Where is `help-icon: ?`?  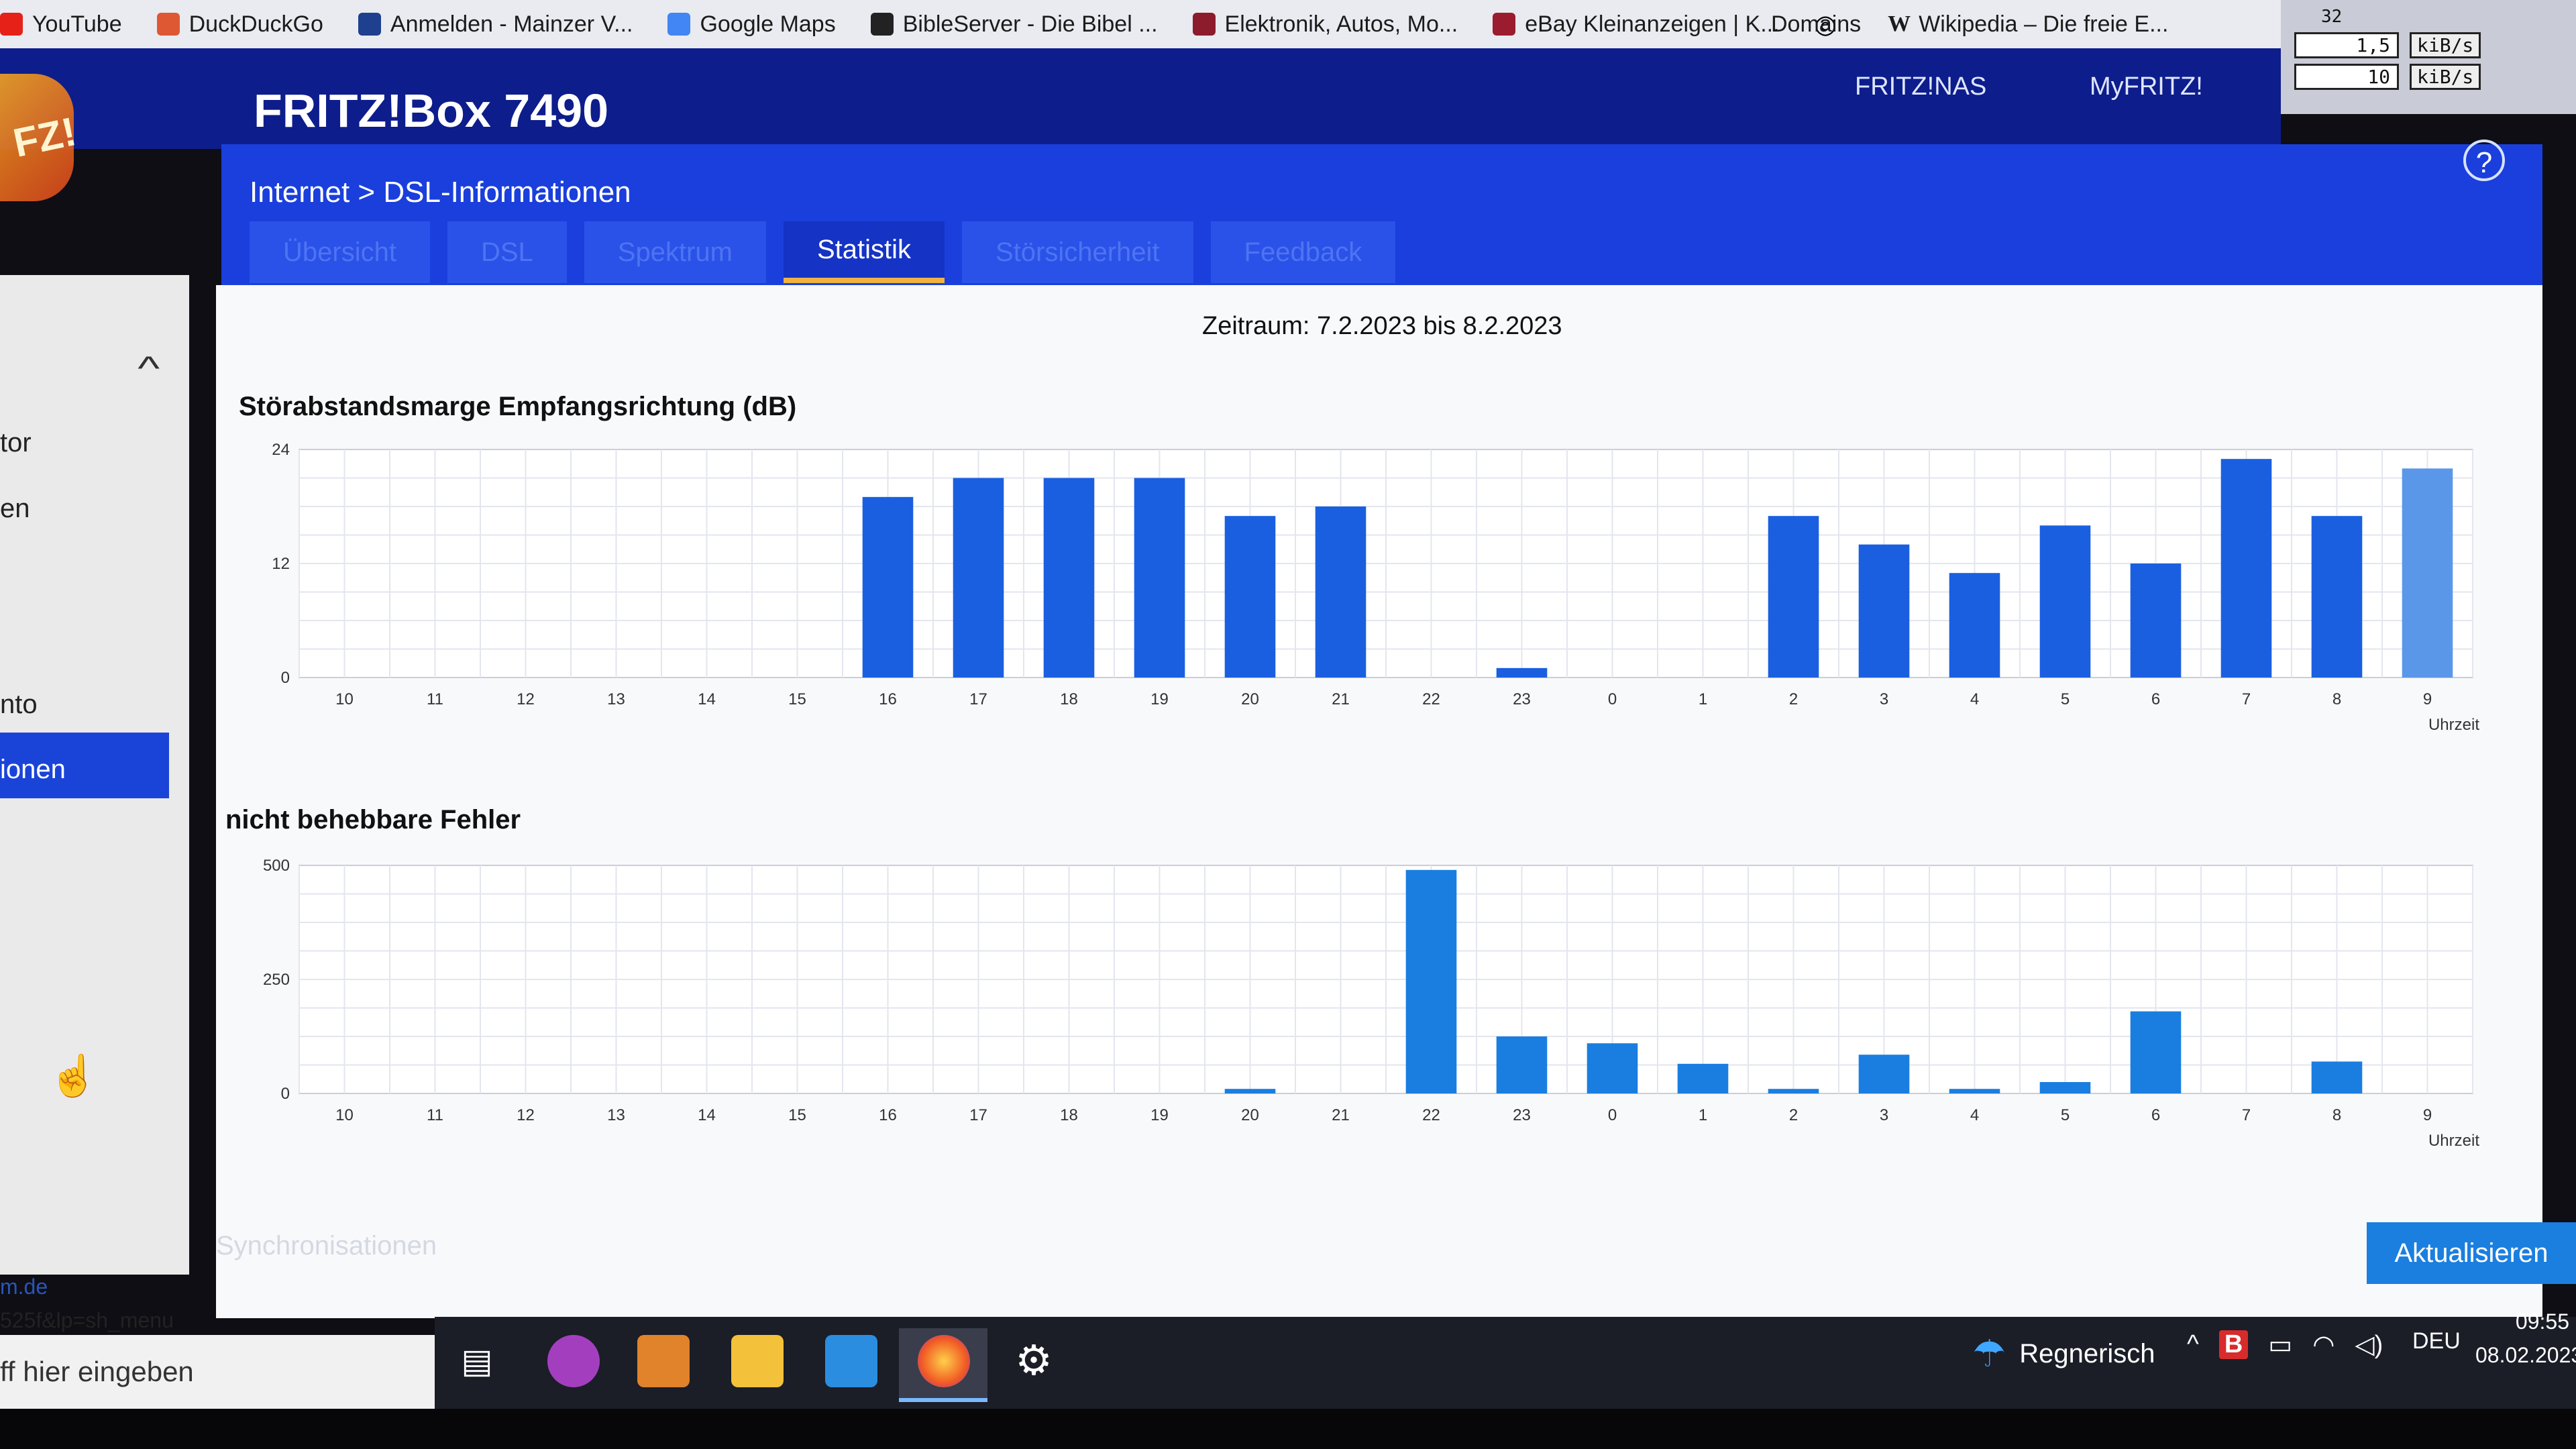 help-icon: ? is located at coordinates (2484, 160).